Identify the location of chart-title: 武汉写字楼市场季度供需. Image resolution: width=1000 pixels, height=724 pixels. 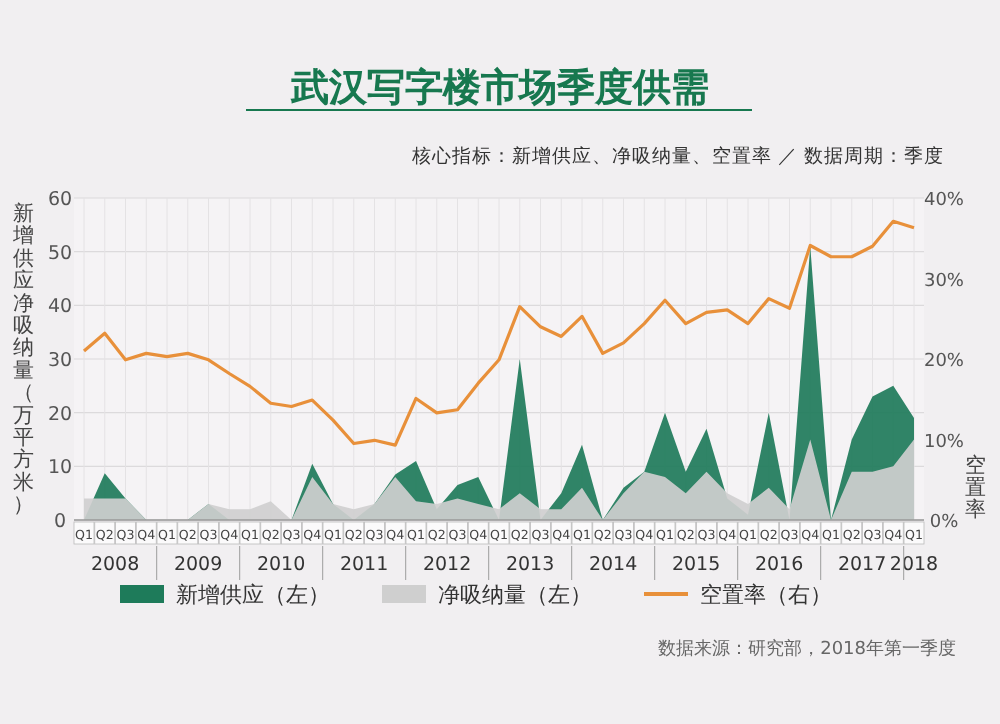
(499, 88).